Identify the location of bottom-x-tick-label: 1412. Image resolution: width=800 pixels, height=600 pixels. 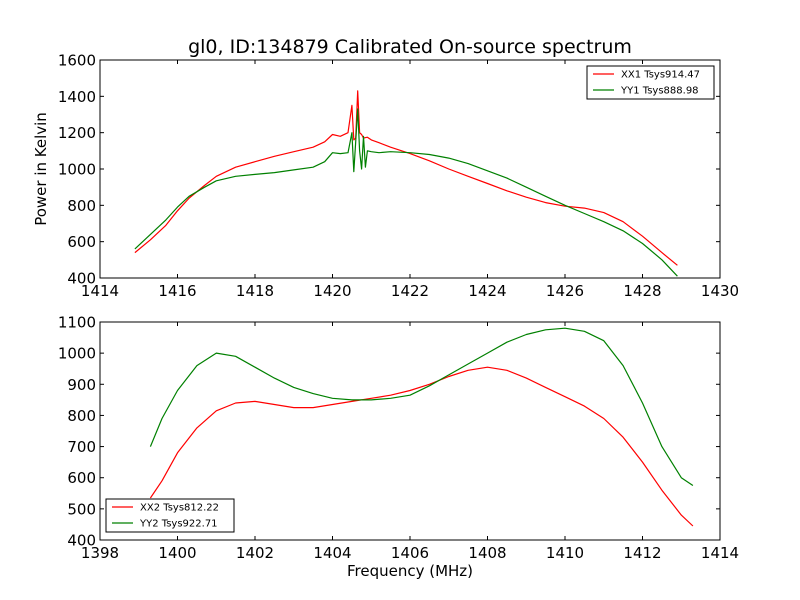
(642, 553).